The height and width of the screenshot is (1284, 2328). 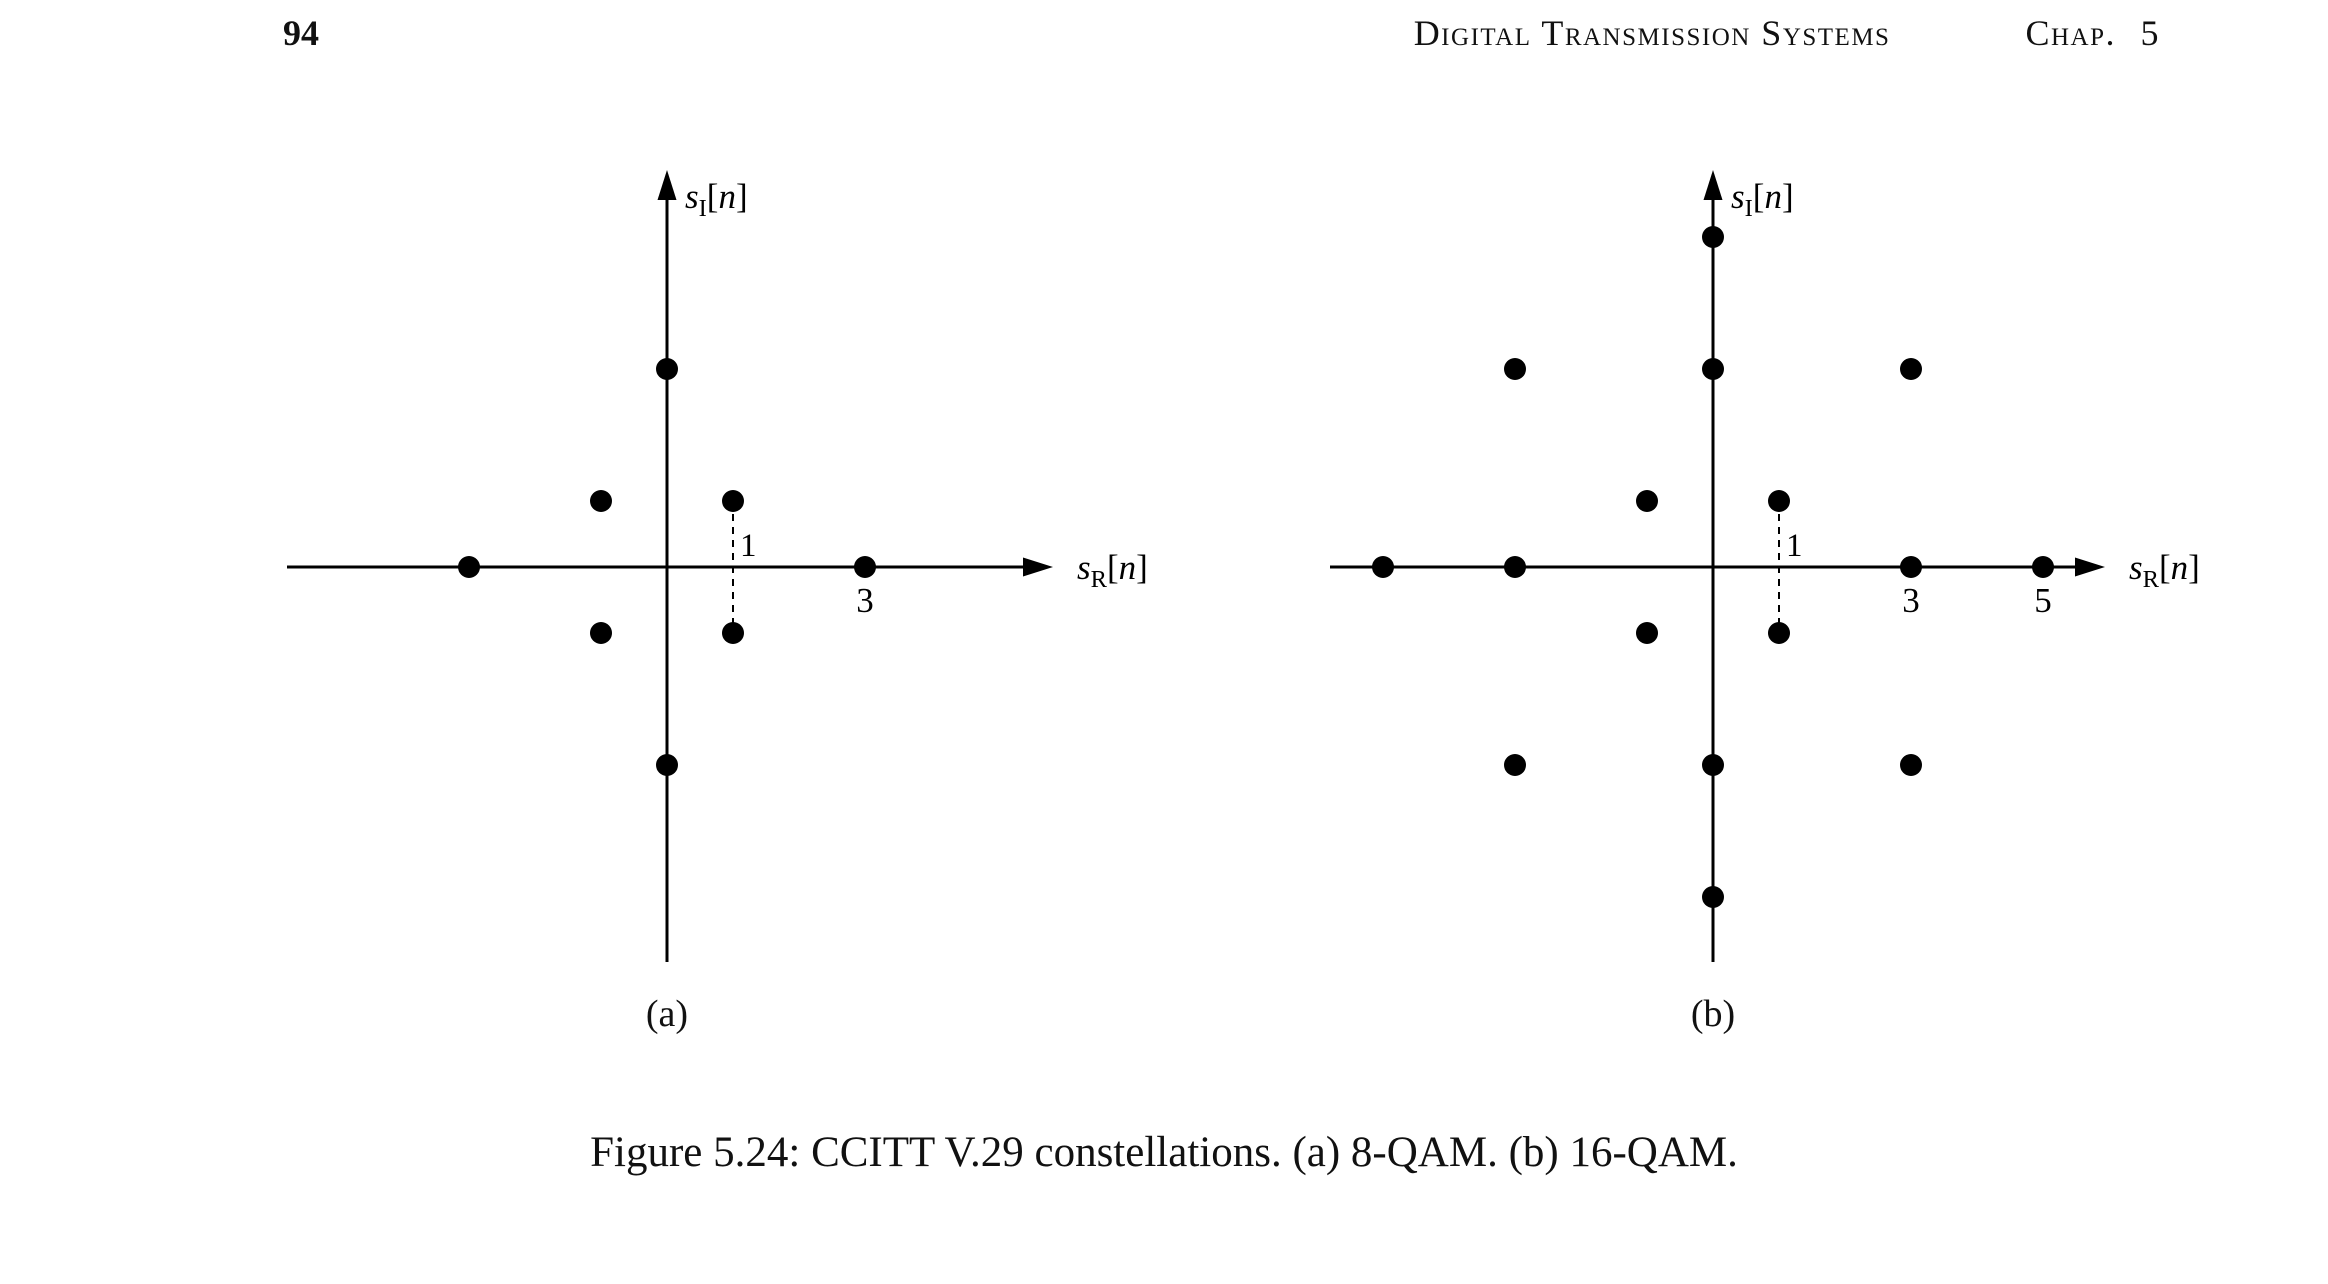 I want to click on running-head-right: Digital Transmission Systems Chap. 5, so click(x=1787, y=33).